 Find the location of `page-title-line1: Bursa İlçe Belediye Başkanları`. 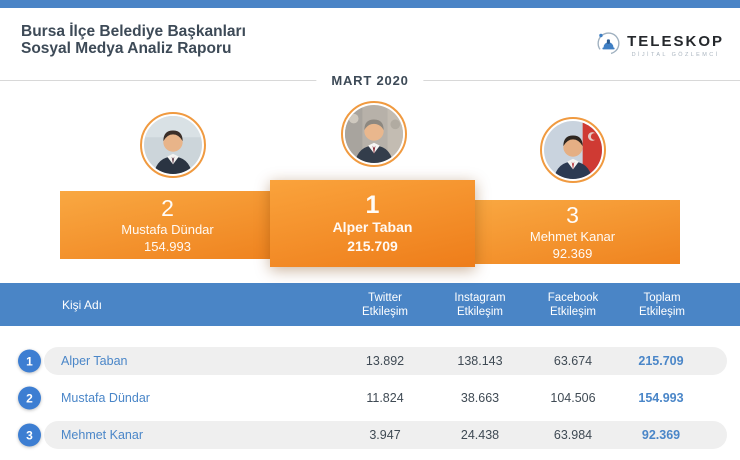

page-title-line1: Bursa İlçe Belediye Başkanları is located at coordinates (133, 31).